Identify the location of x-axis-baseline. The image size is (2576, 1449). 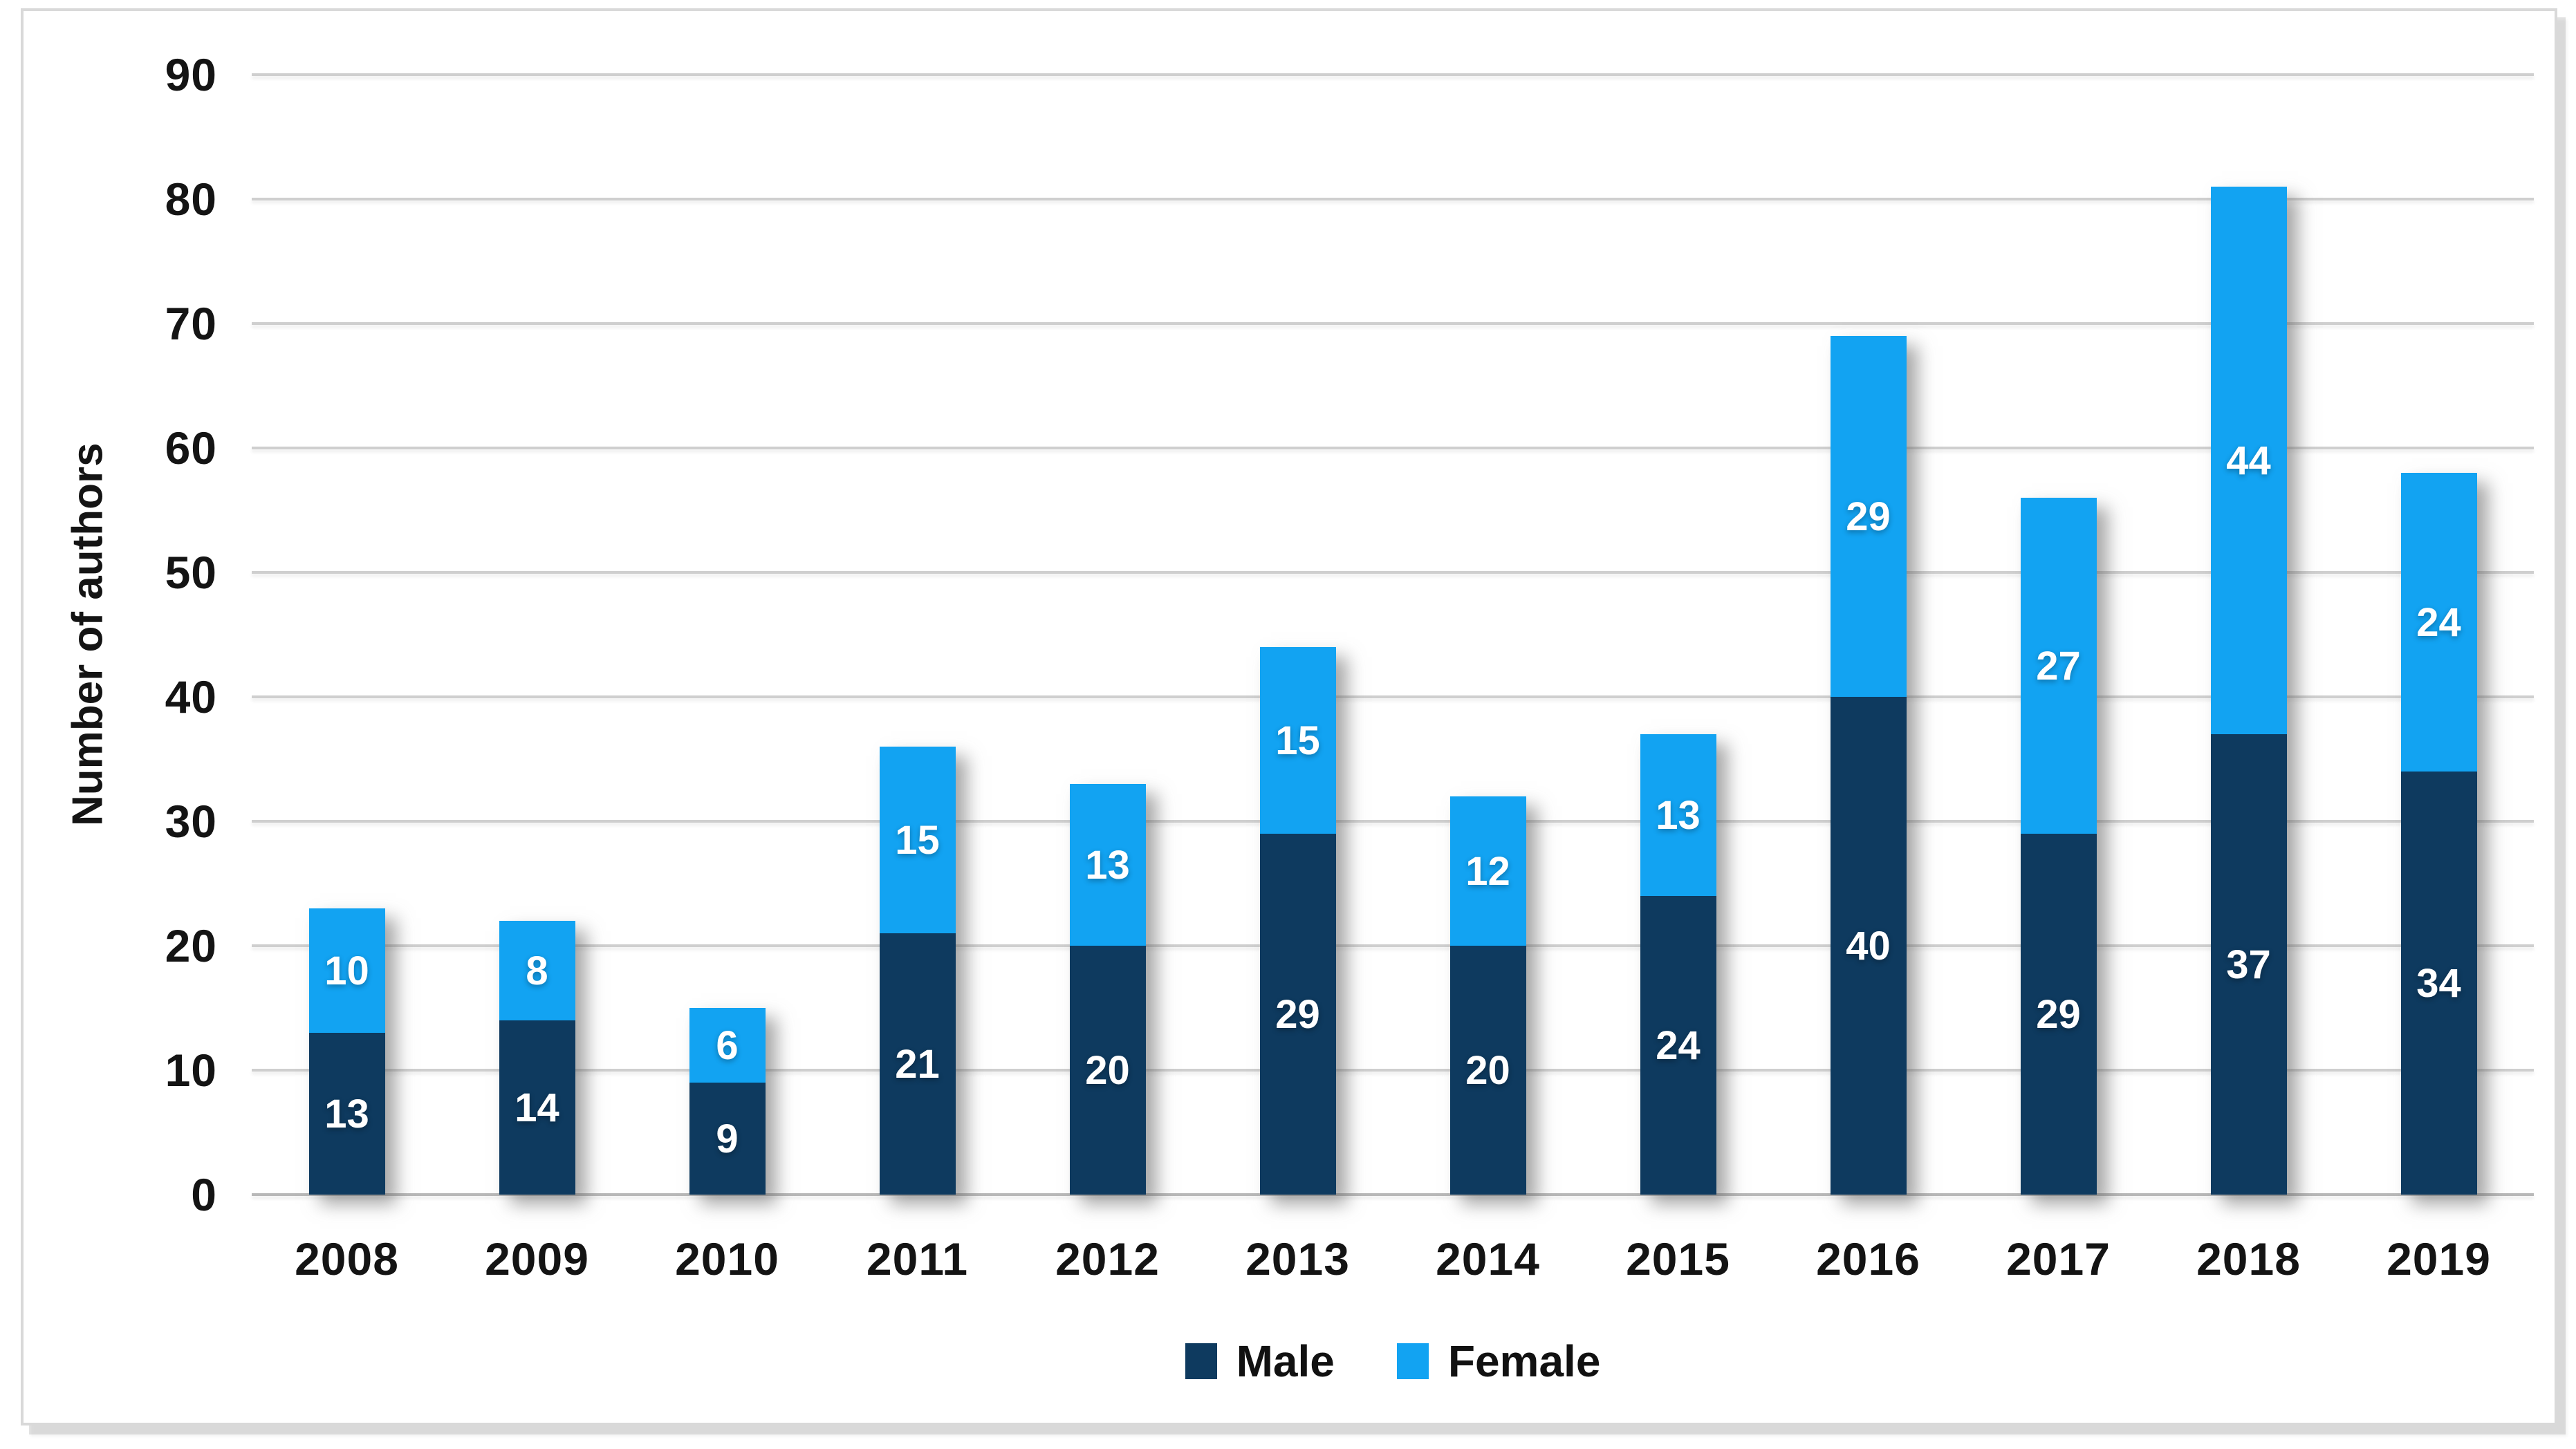
(1393, 1194).